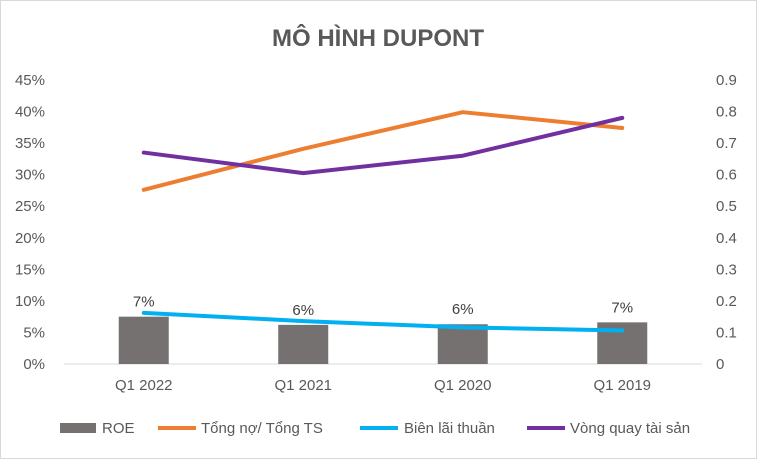  I want to click on y-left-tick-label: 35%, so click(30, 143).